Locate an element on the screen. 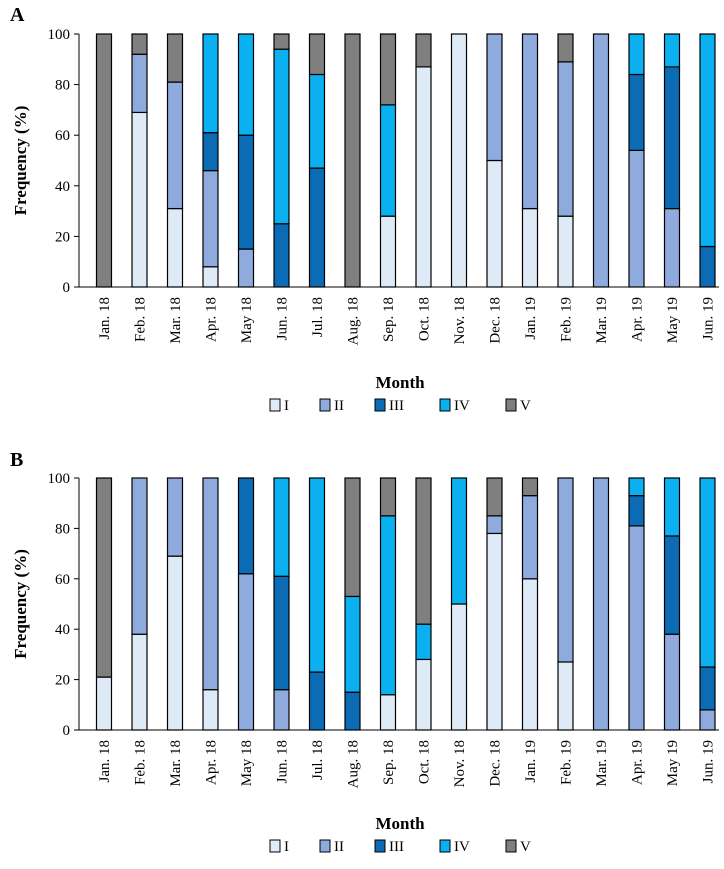 The height and width of the screenshot is (869, 724). x-tick-label: Feb. 18 is located at coordinates (141, 319).